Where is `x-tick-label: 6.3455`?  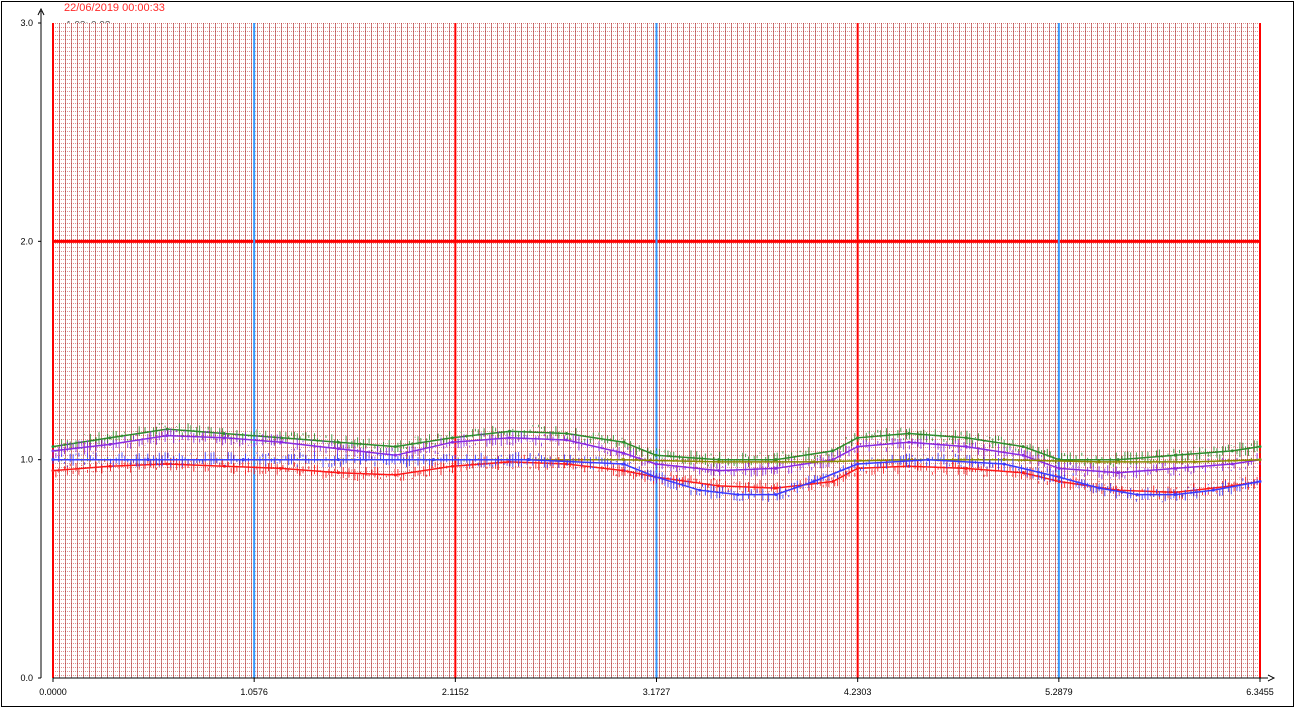 x-tick-label: 6.3455 is located at coordinates (1260, 692).